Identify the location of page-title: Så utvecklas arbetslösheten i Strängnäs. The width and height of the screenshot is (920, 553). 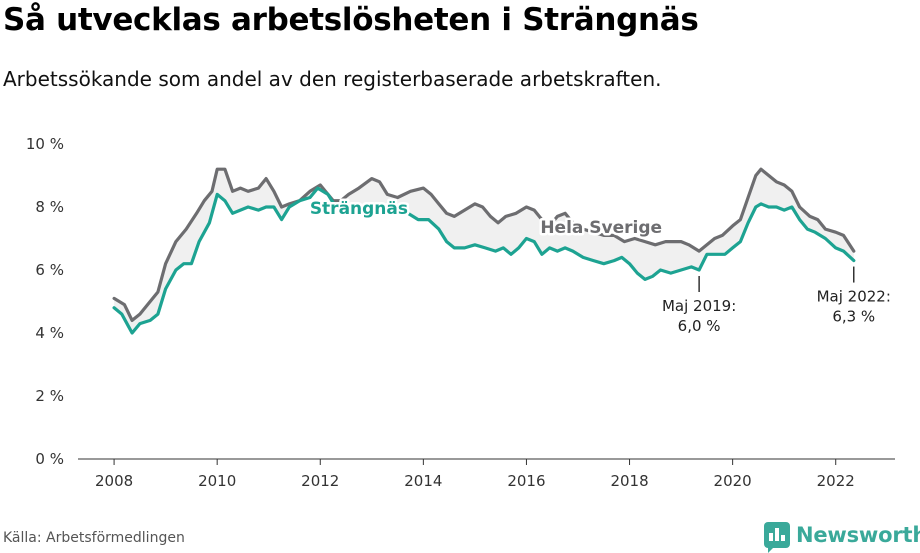
(351, 20).